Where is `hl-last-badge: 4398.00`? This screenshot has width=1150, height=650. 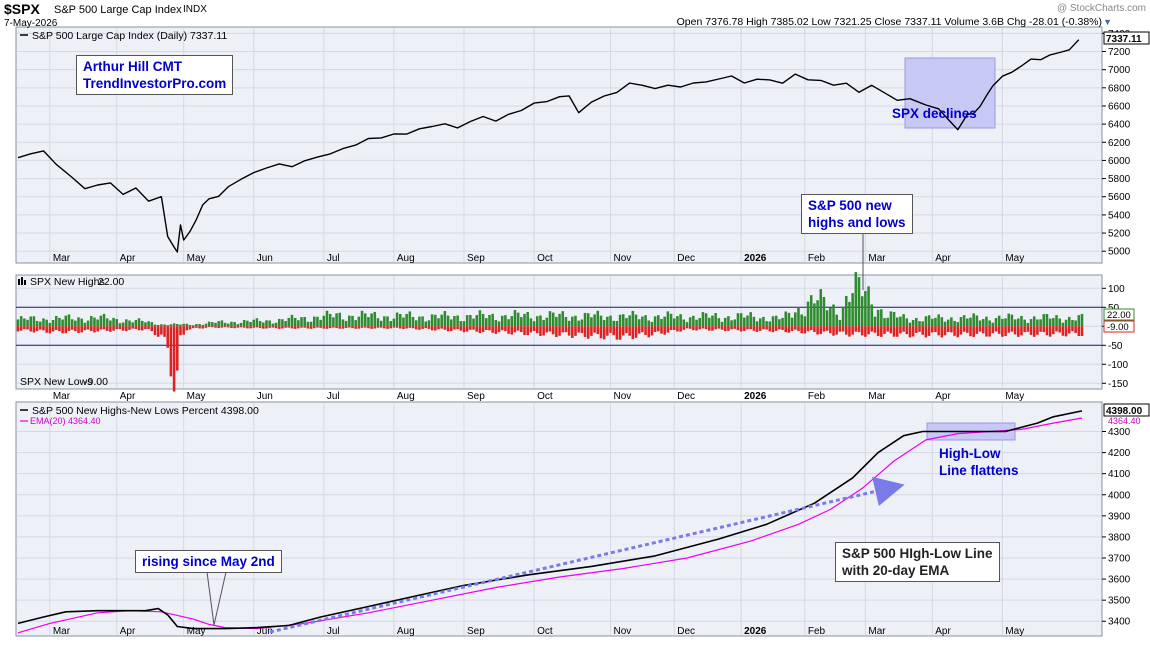
hl-last-badge: 4398.00 is located at coordinates (1124, 411).